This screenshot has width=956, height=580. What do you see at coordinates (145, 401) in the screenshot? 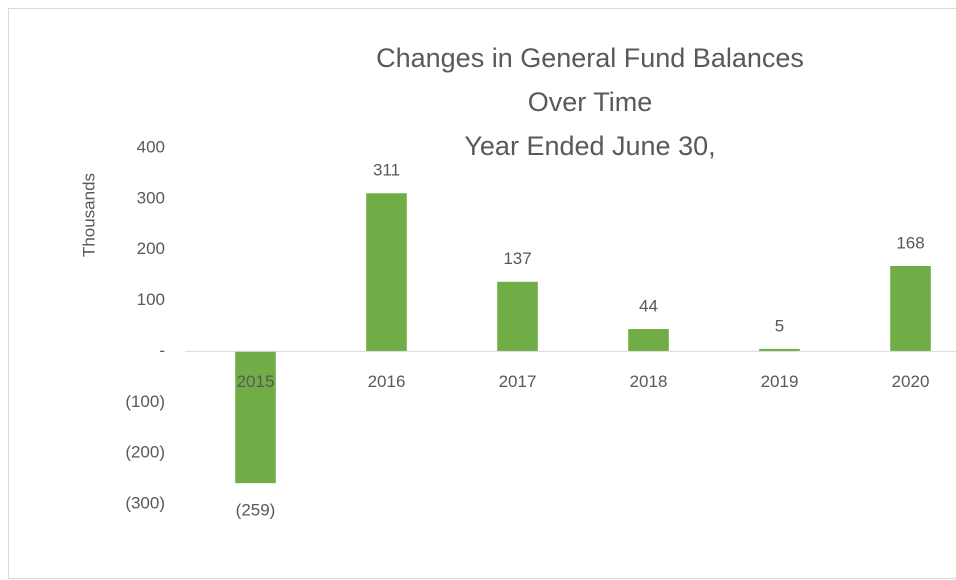
I see `y-tick-label: (100)` at bounding box center [145, 401].